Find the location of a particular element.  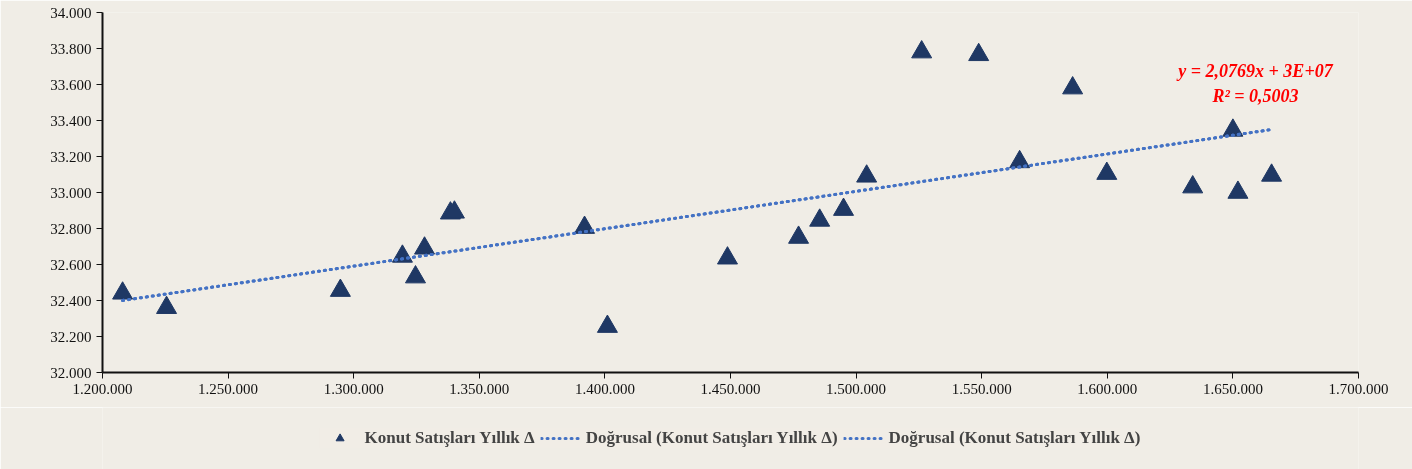

y-tick-label: 32.400 is located at coordinates (71, 300).